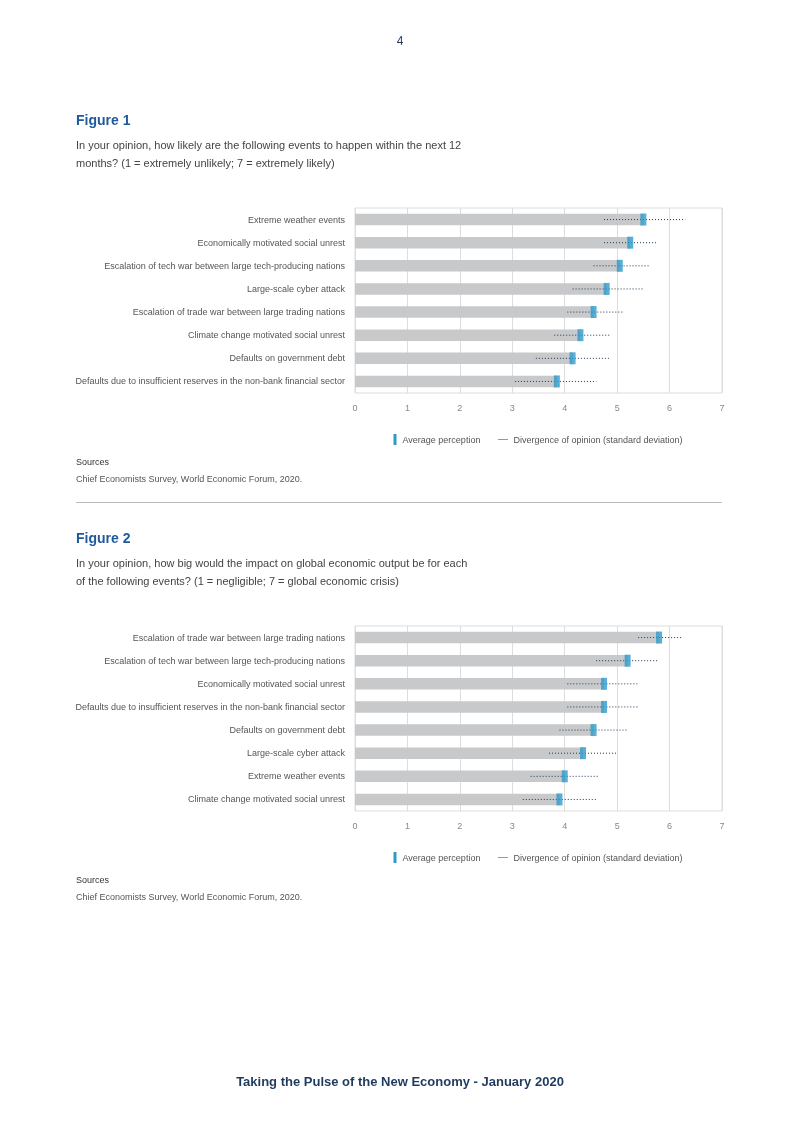 The width and height of the screenshot is (800, 1132). What do you see at coordinates (103, 120) in the screenshot?
I see `text: Figure 1` at bounding box center [103, 120].